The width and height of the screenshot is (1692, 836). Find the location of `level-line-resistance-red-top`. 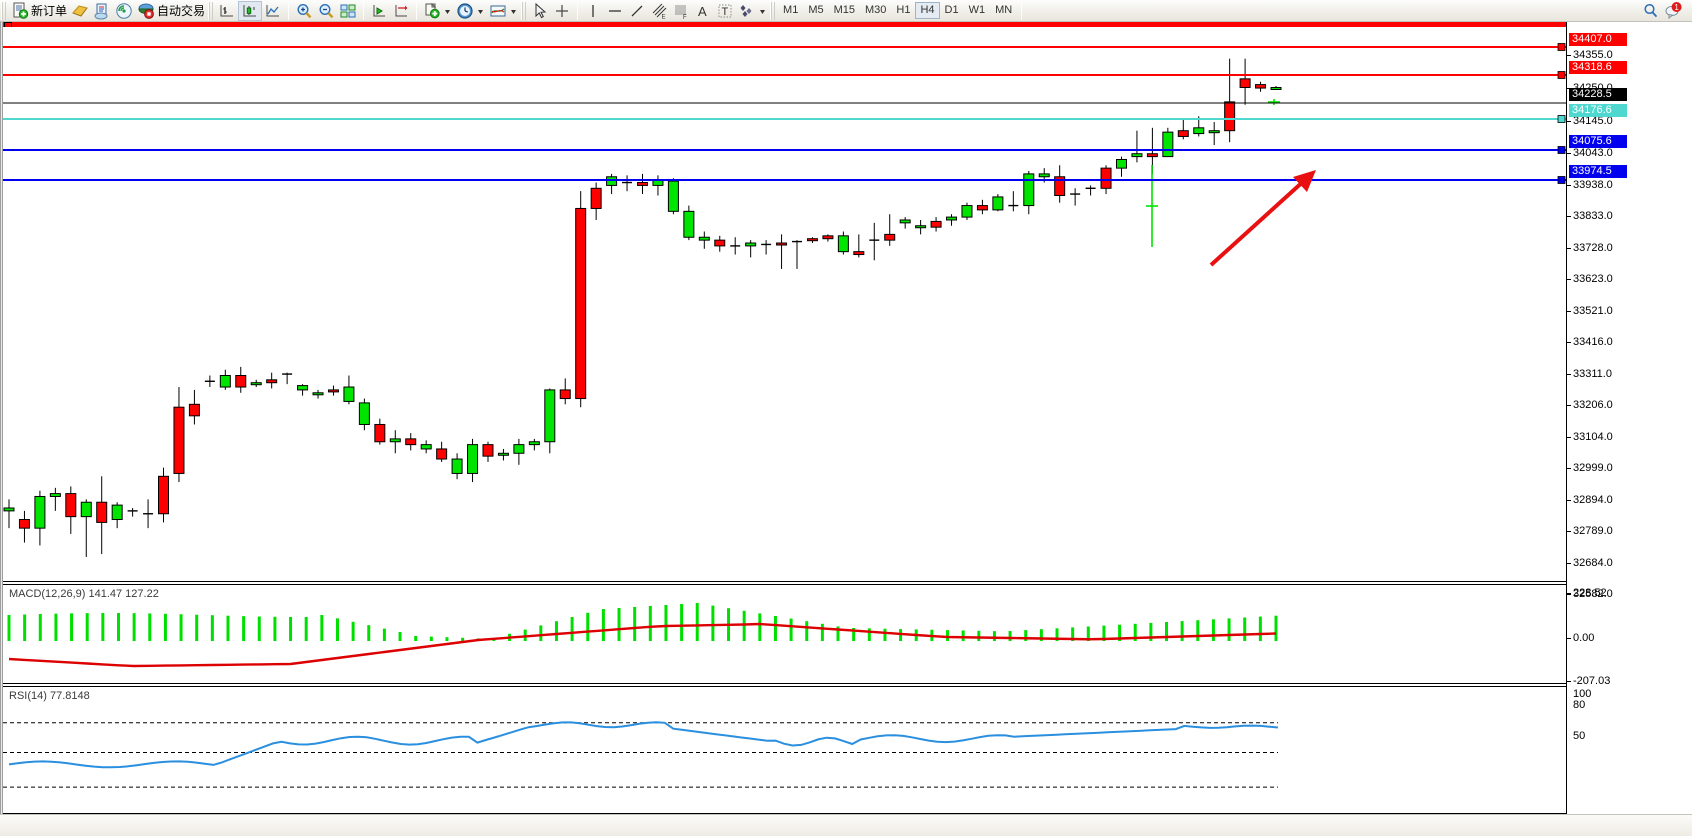

level-line-resistance-red-top is located at coordinates (784, 47).